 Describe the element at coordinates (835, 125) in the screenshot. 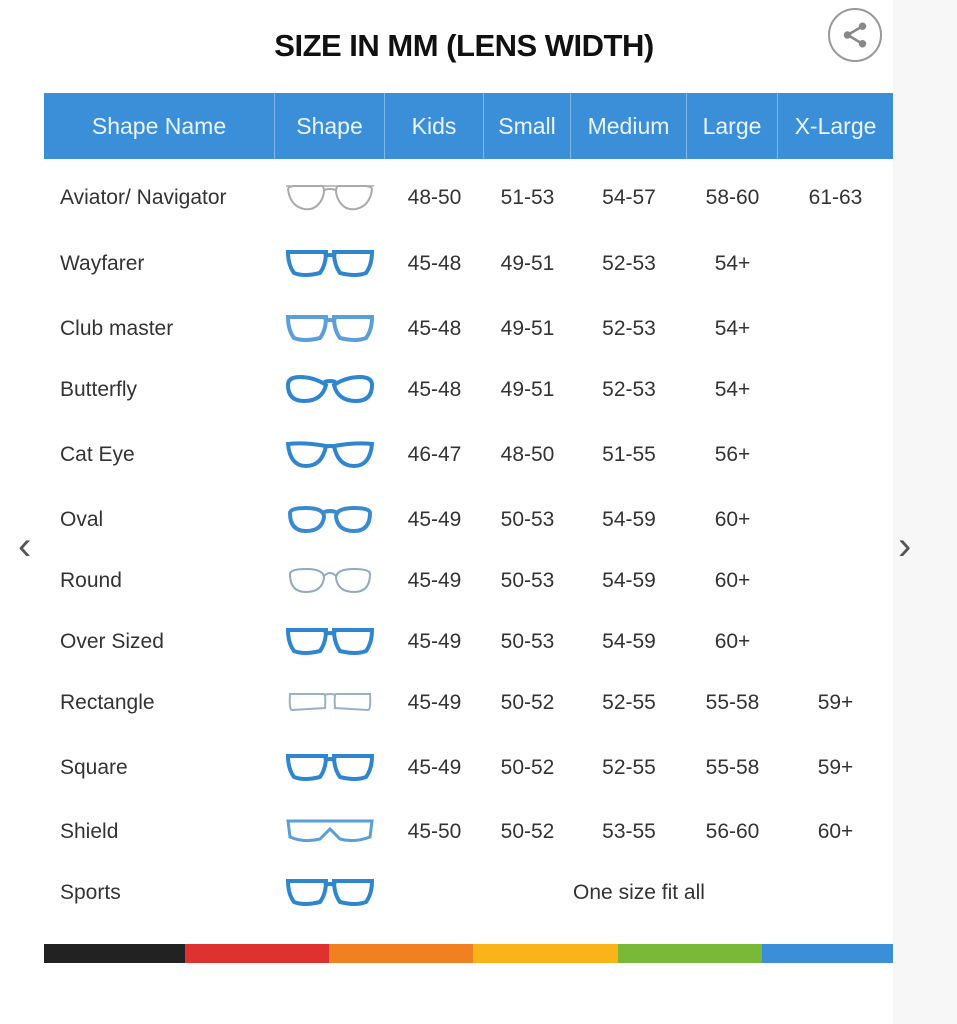

I see `header-x-large: X-Large` at that location.